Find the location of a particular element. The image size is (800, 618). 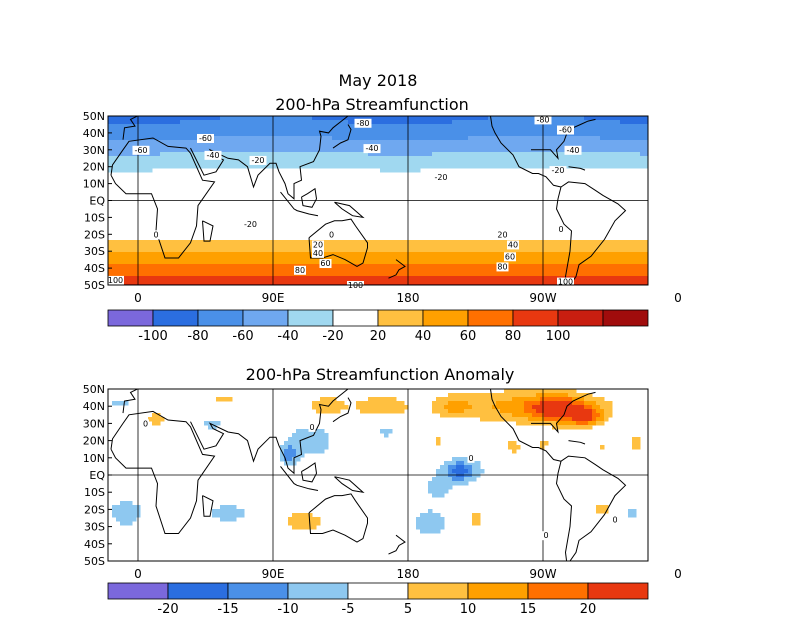

contour-label: -60 is located at coordinates (565, 130).